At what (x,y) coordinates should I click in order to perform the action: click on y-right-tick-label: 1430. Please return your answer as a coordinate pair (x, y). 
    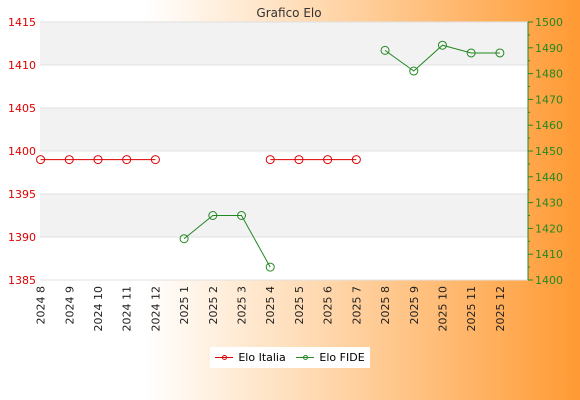
    Looking at the image, I should click on (549, 203).